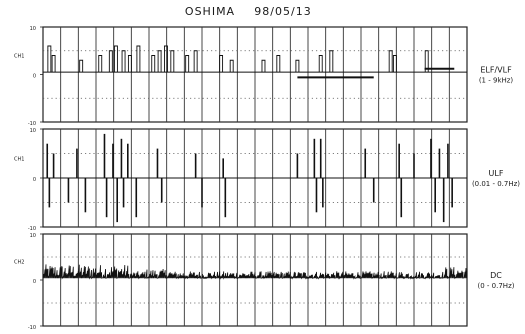  Describe the element at coordinates (496, 275) in the screenshot. I see `panel-label: DC` at that location.